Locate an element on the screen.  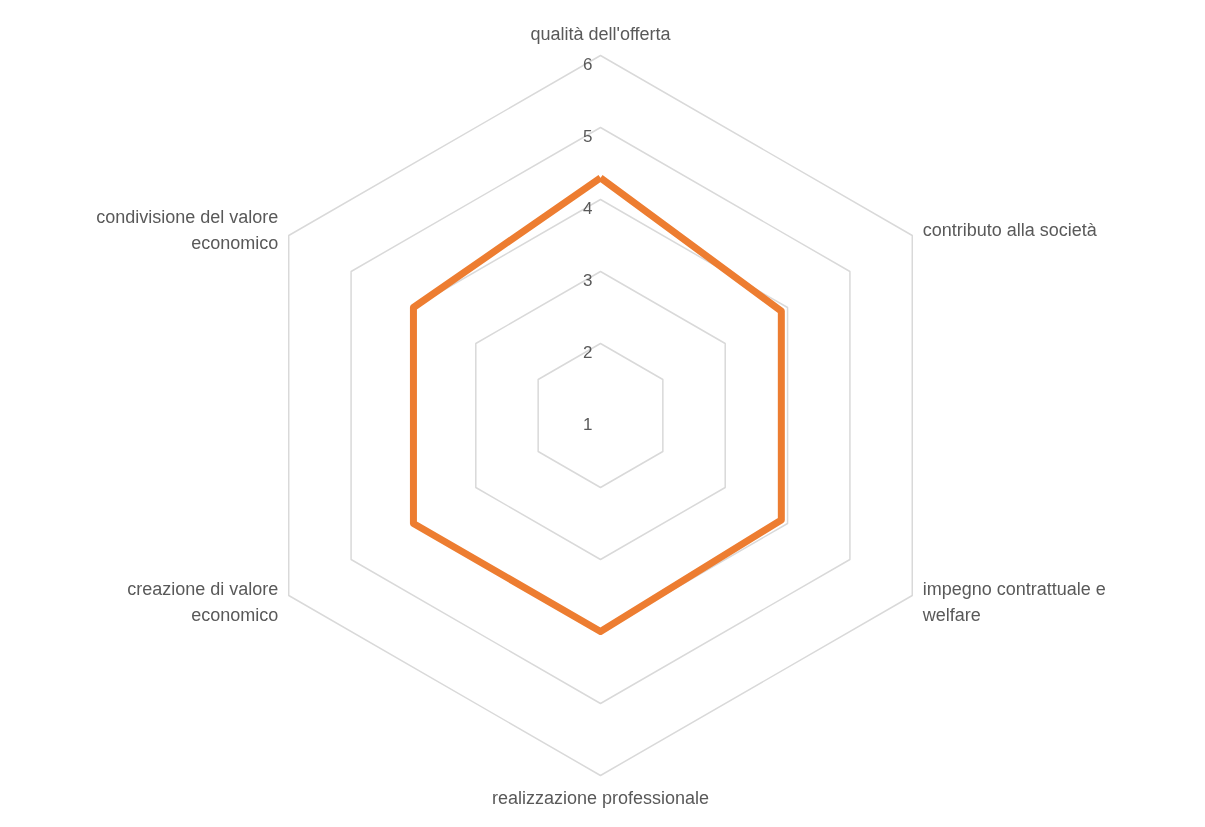
spoke-label: realizzazione professionale is located at coordinates (600, 797).